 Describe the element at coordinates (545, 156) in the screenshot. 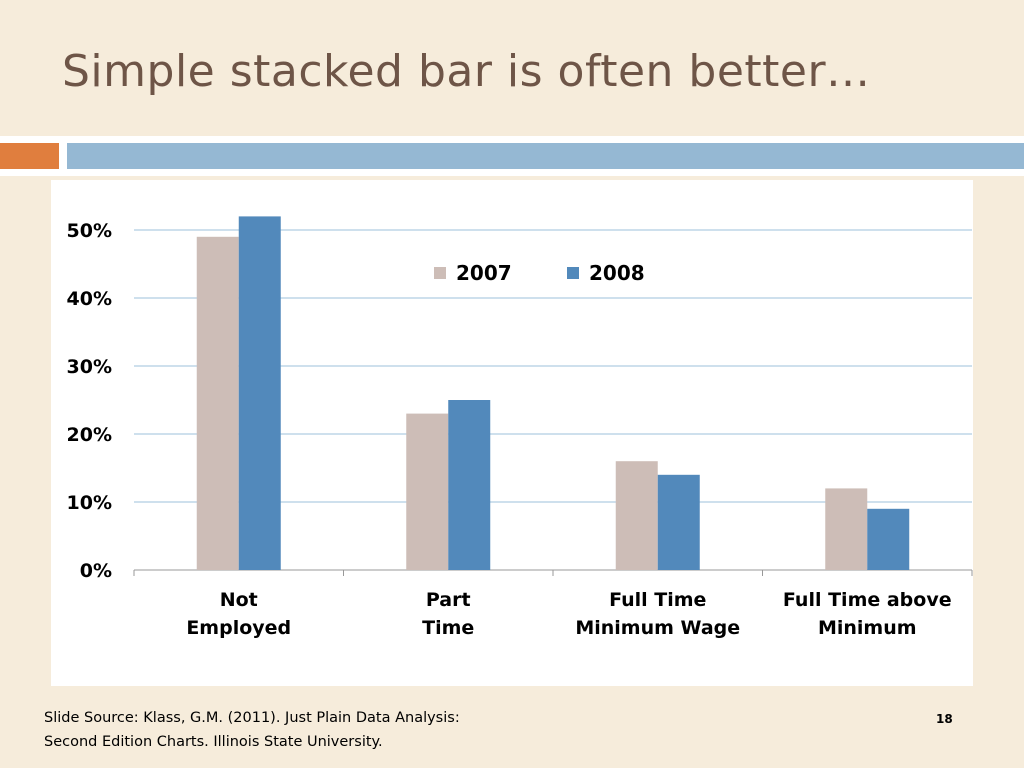

I see `accent-bar-blue` at that location.